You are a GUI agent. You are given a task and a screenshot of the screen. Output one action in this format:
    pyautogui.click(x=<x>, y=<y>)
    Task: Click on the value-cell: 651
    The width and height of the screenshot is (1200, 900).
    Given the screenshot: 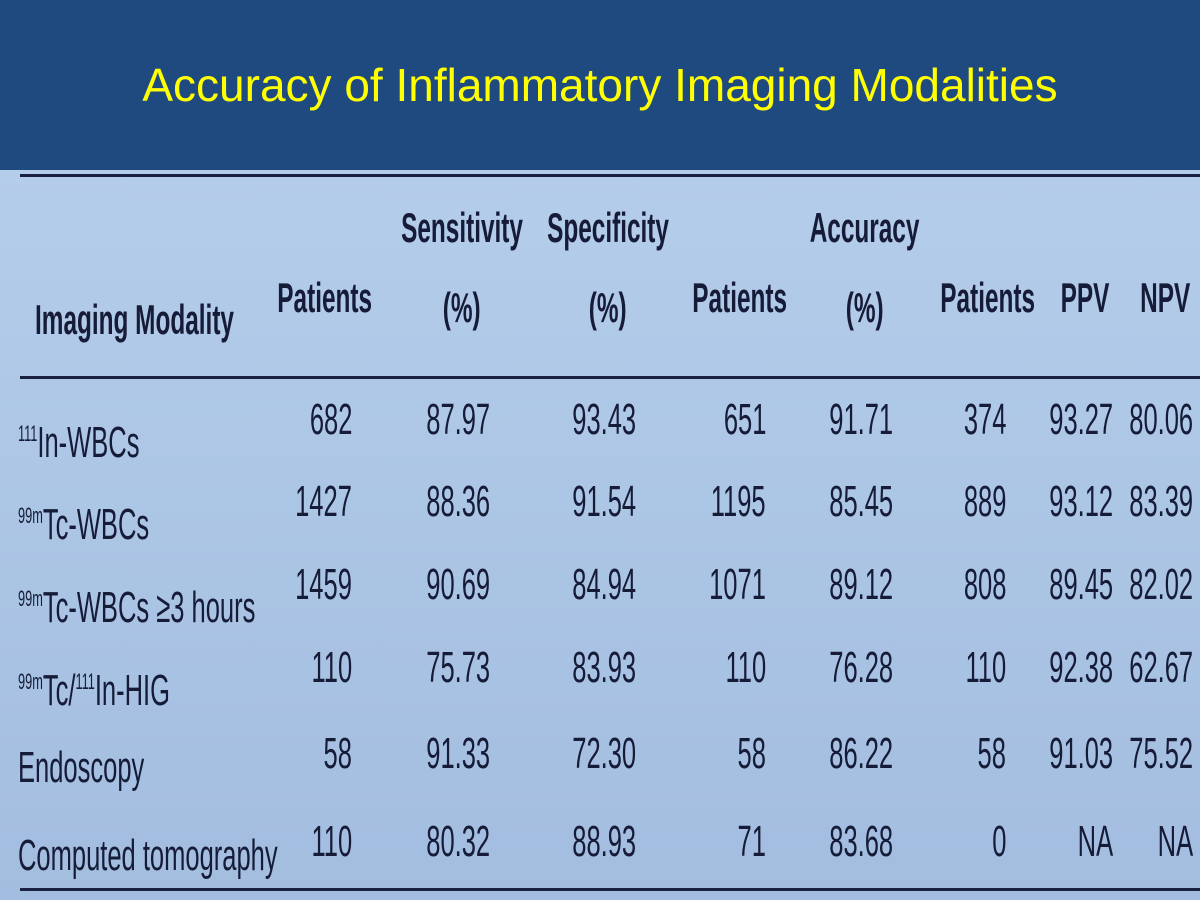 What is the action you would take?
    pyautogui.click(x=566, y=420)
    